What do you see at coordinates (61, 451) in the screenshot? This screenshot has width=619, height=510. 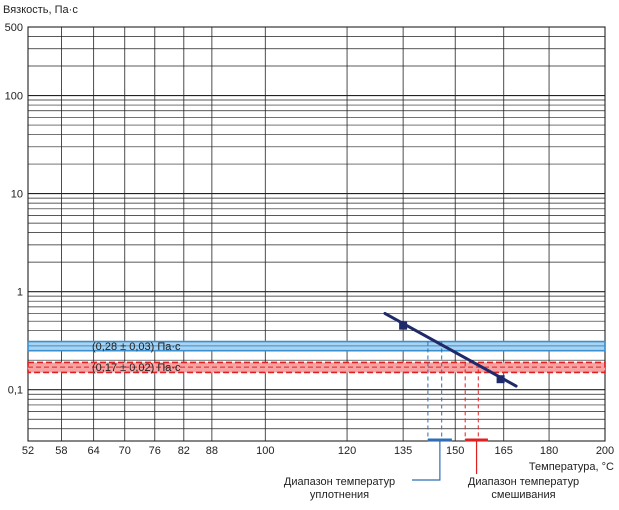 I see `x-tick-label: 58` at bounding box center [61, 451].